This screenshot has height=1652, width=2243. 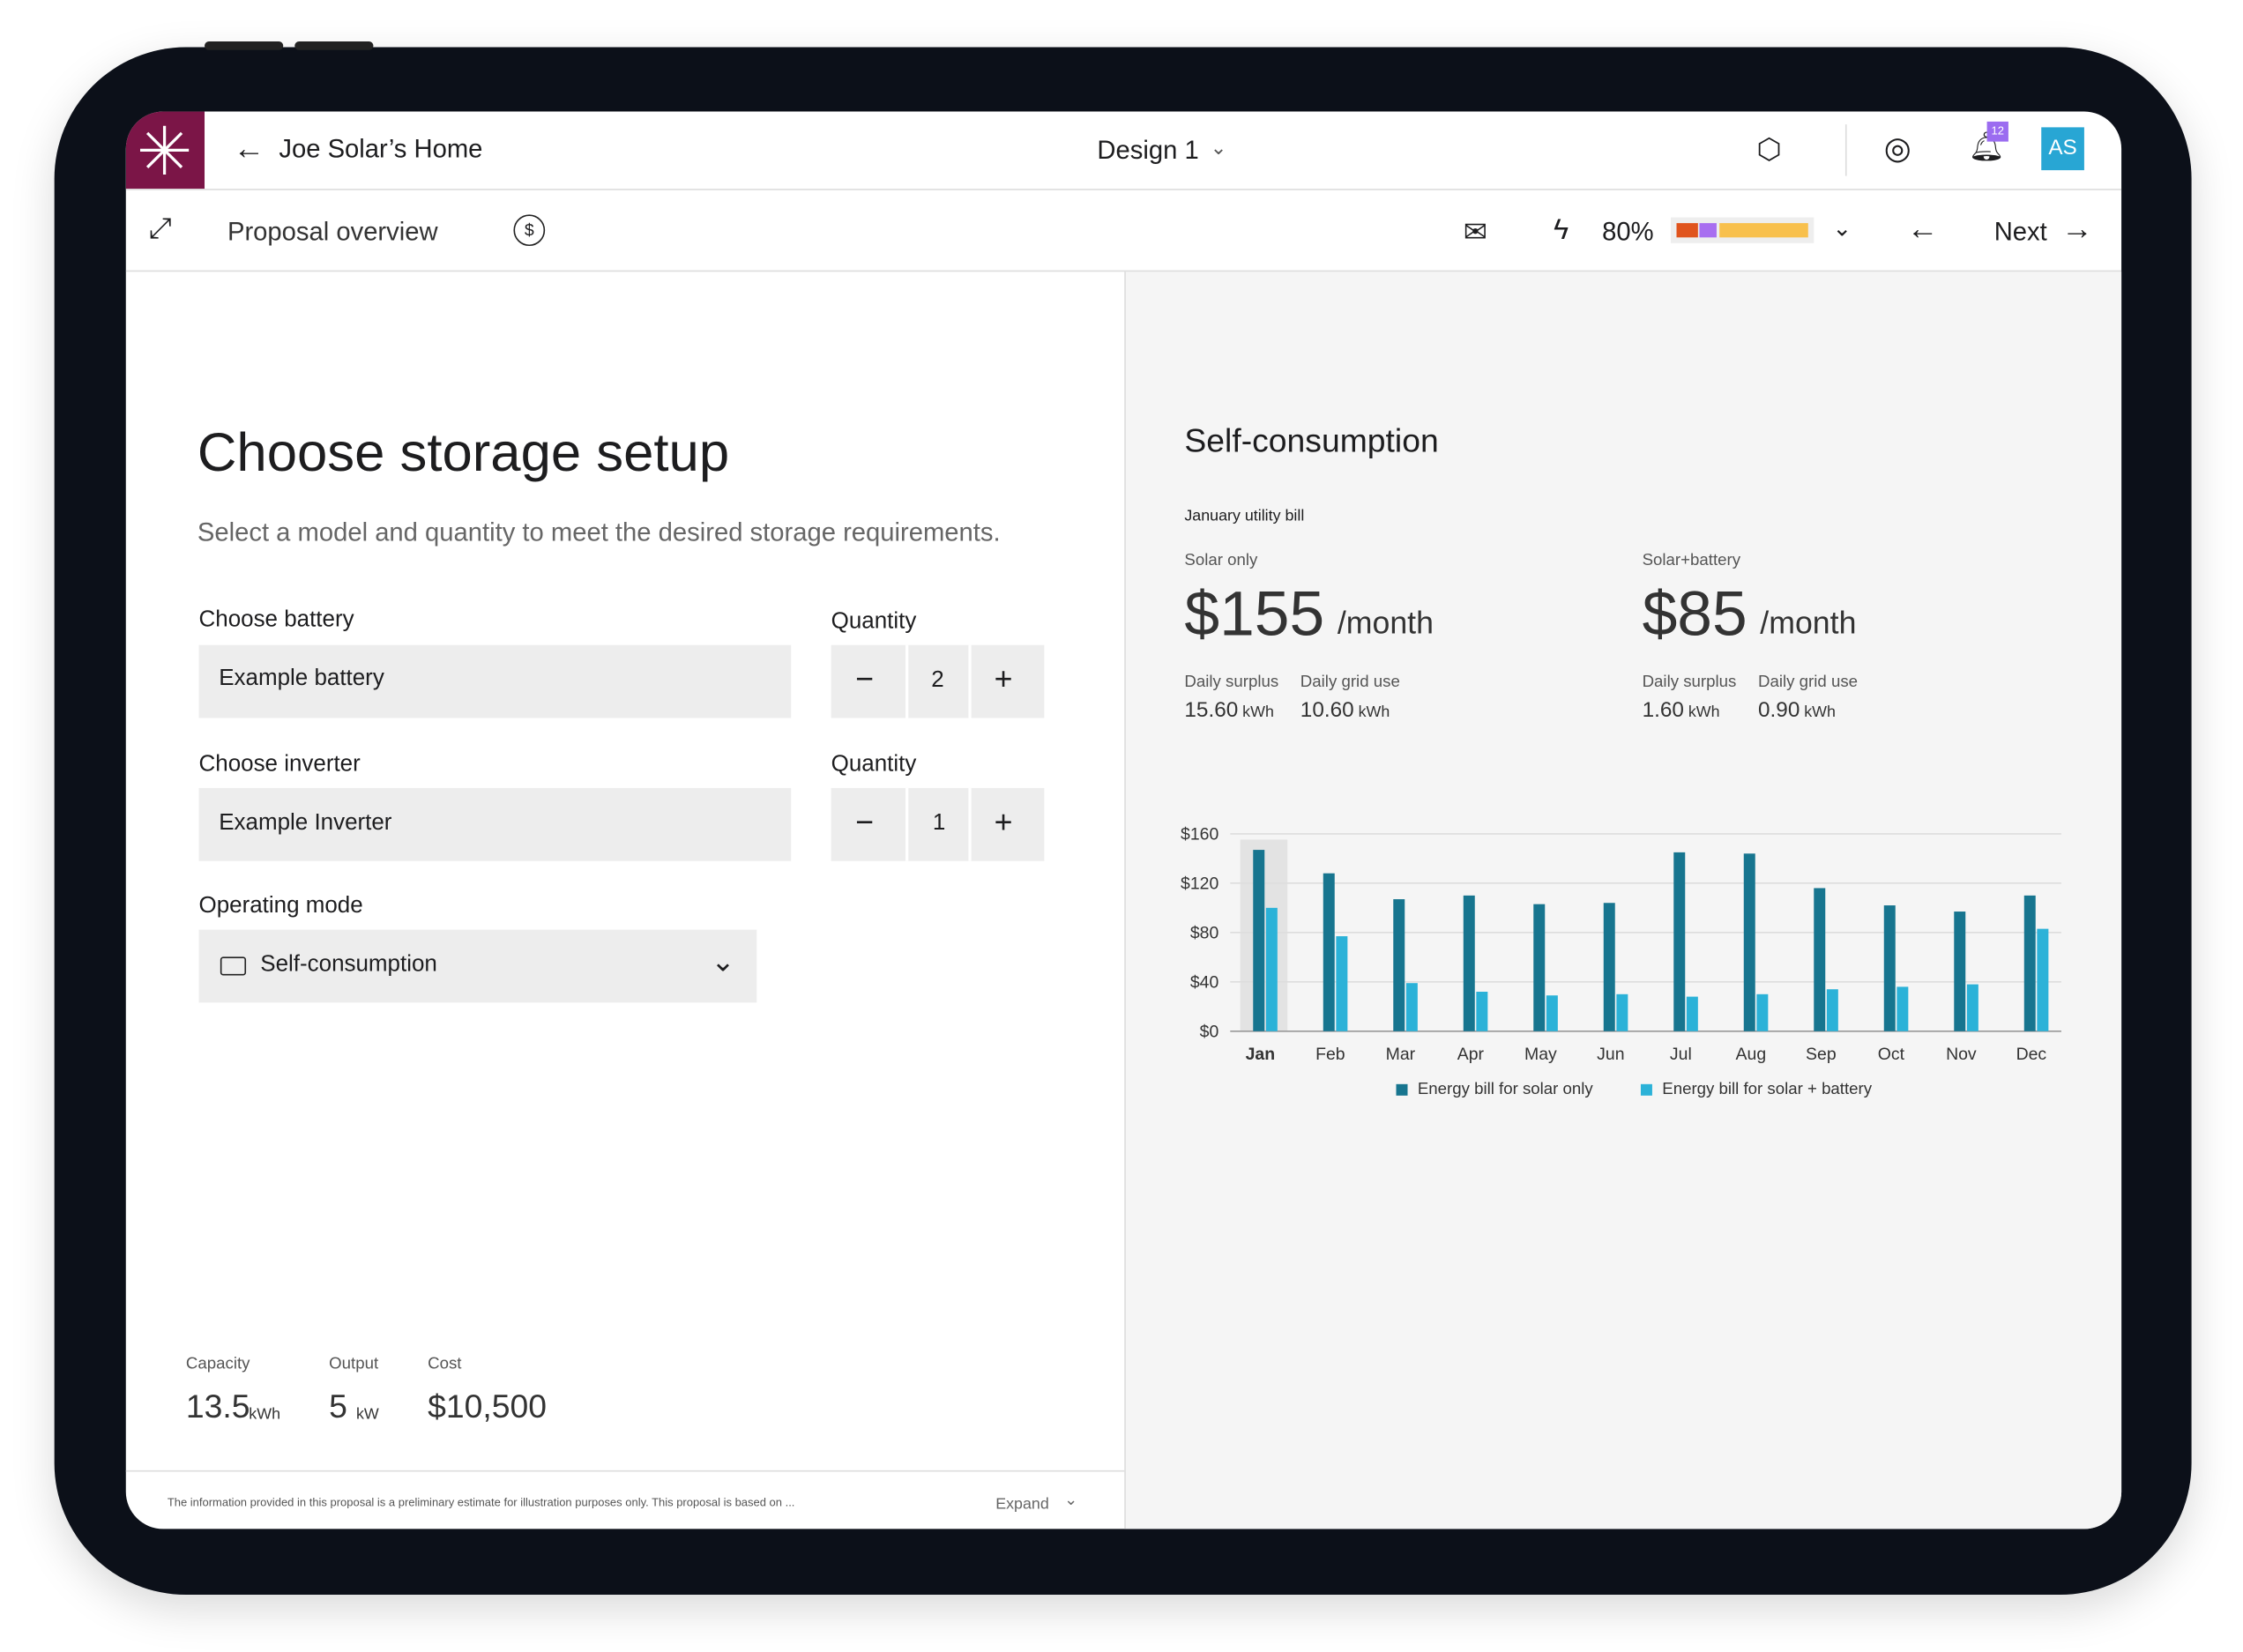 I want to click on view-select: Proposal overview, so click(x=332, y=233).